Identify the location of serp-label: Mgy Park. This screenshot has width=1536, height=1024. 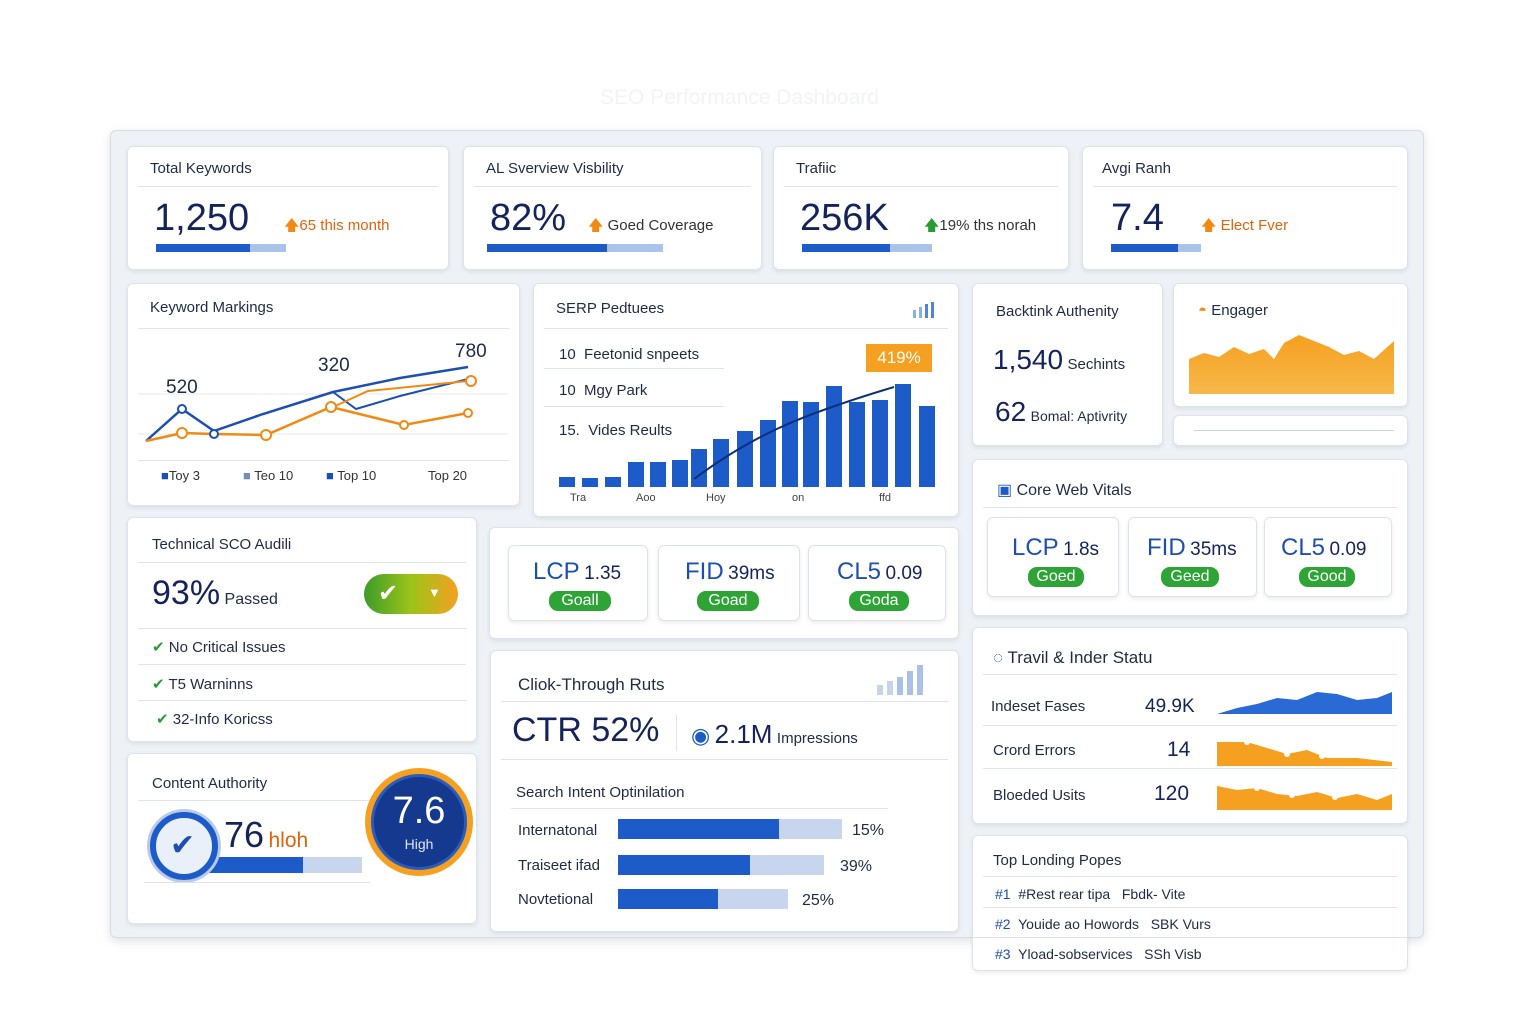
(616, 390).